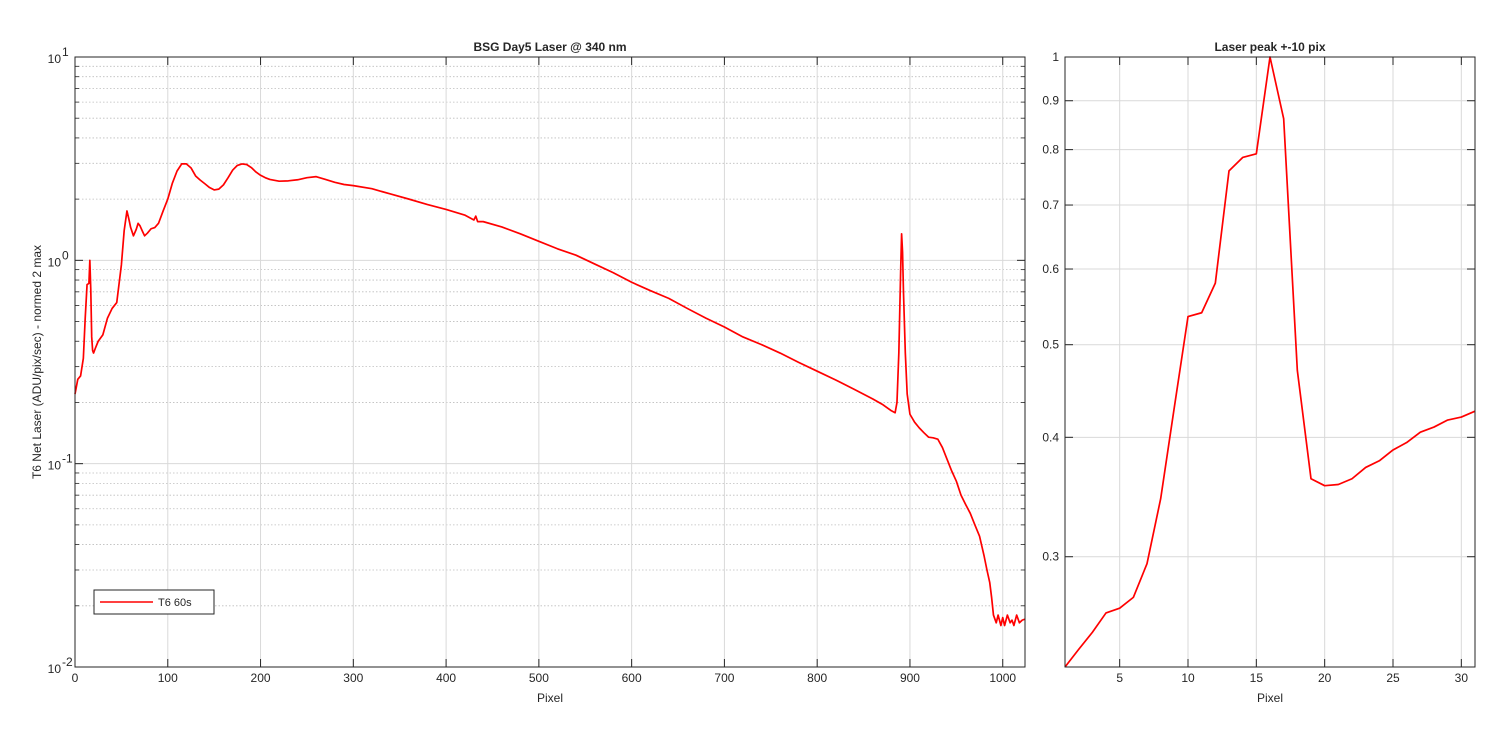 This screenshot has width=1500, height=750. What do you see at coordinates (1050, 345) in the screenshot?
I see `y-tick-label: 0.5` at bounding box center [1050, 345].